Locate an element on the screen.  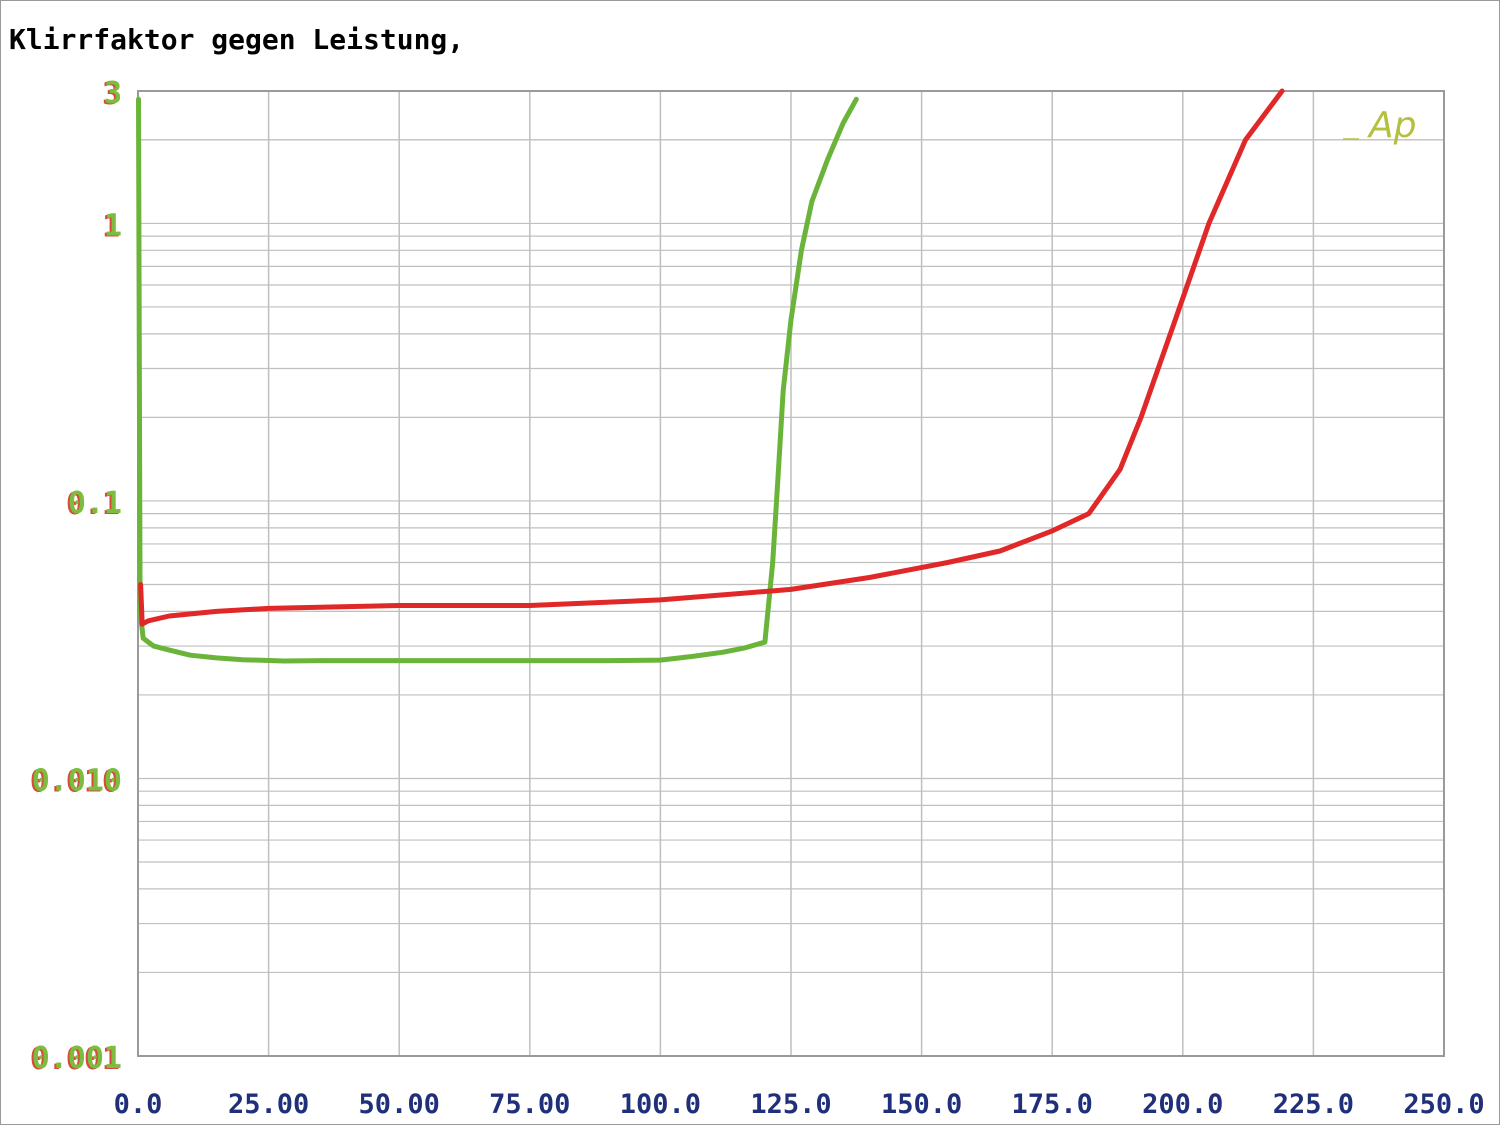
x-tick-label: 100.0 is located at coordinates (660, 1104).